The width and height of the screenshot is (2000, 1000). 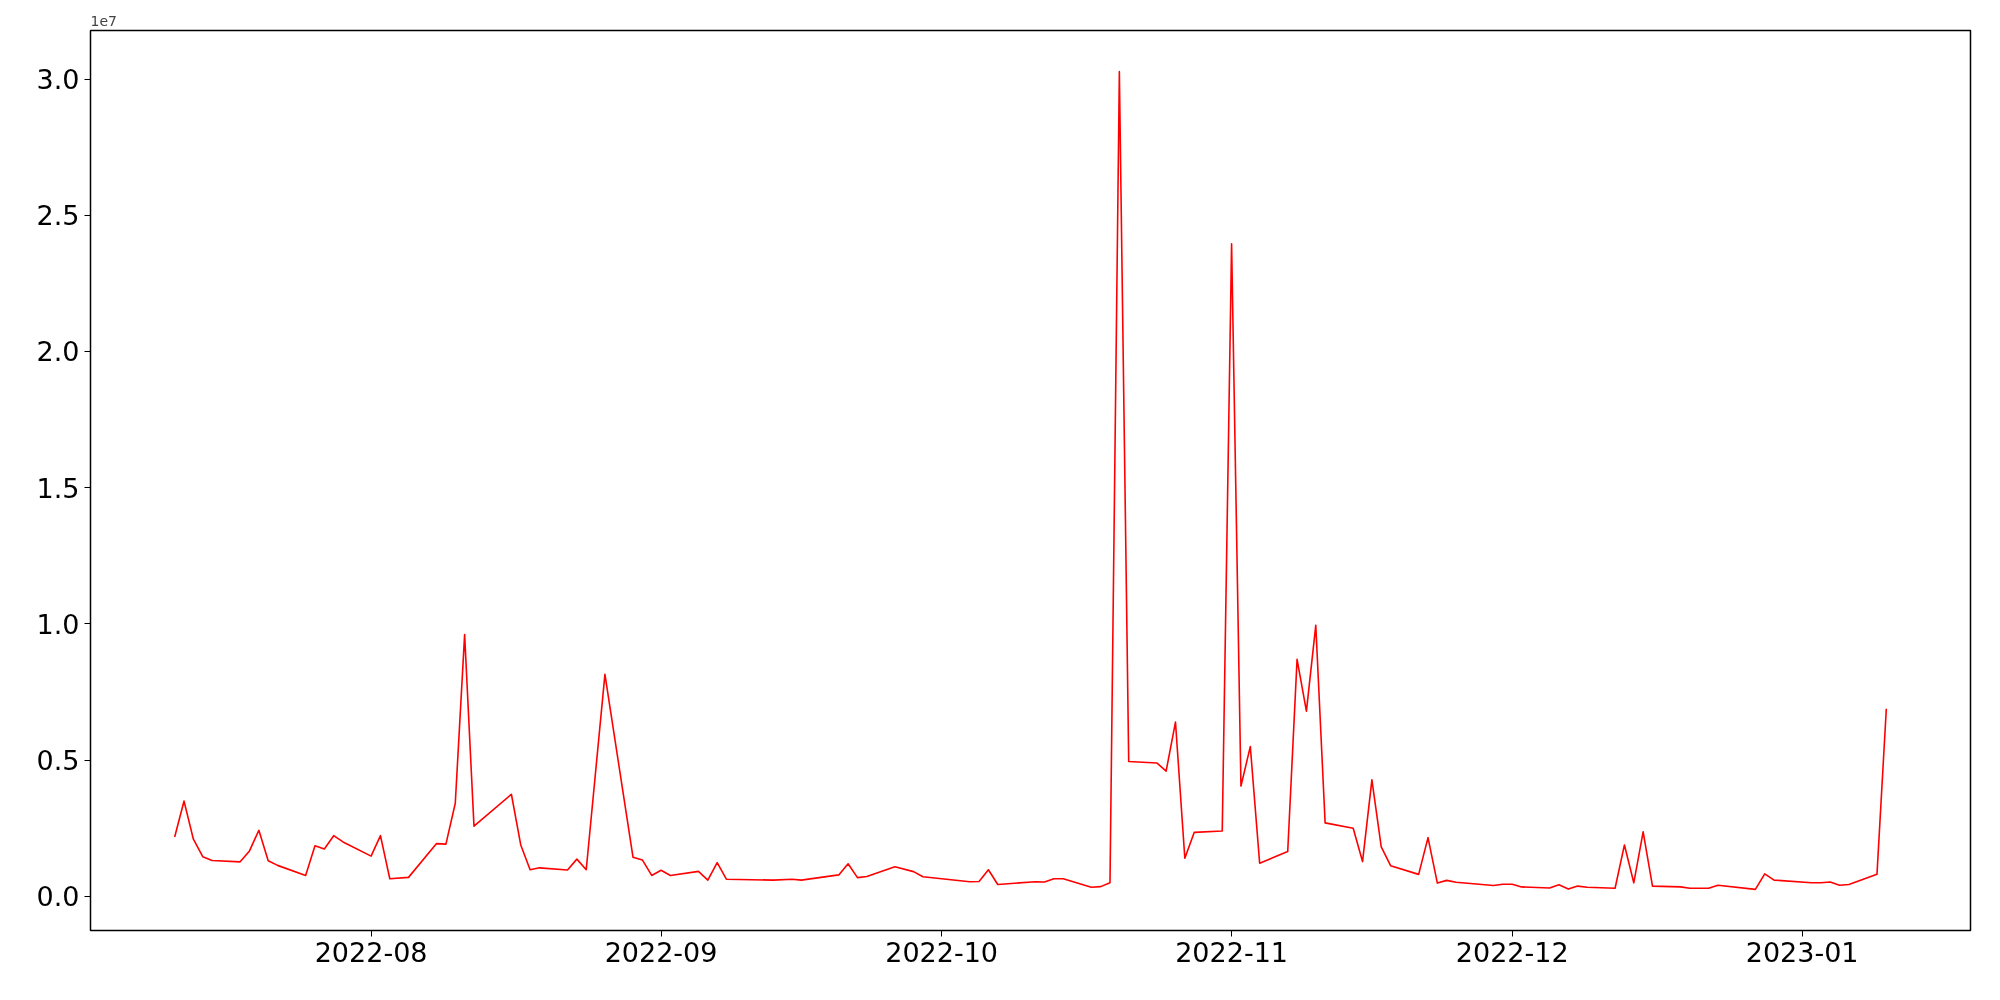 What do you see at coordinates (58, 488) in the screenshot?
I see `y-tick-label: 1.5` at bounding box center [58, 488].